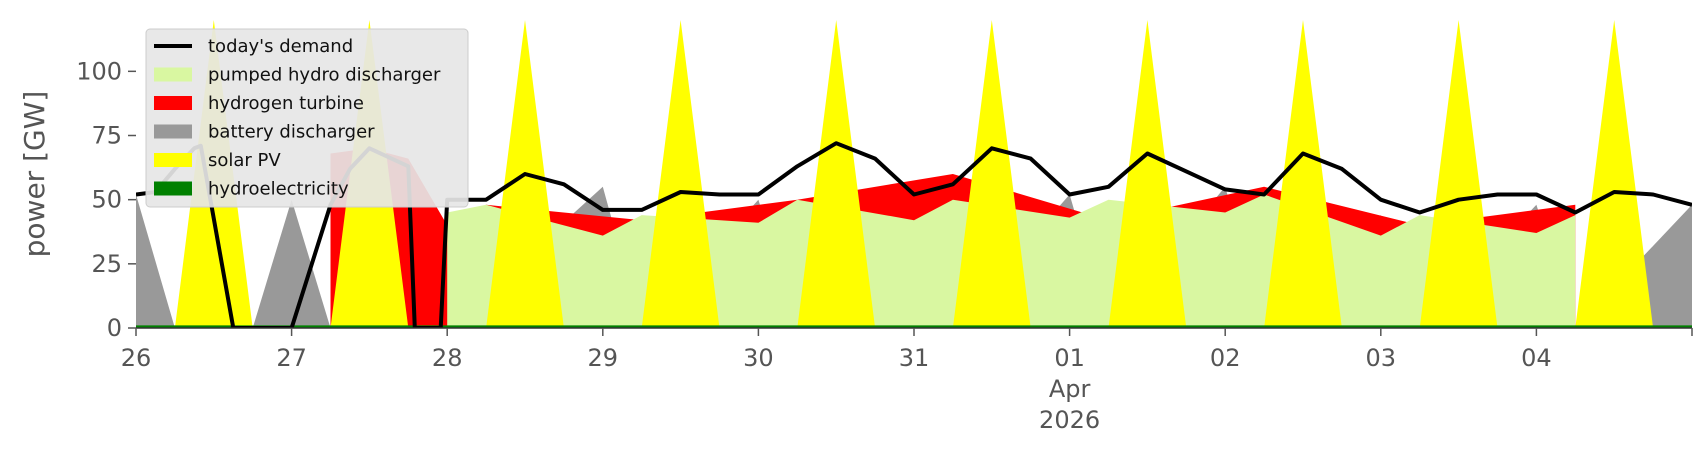 This screenshot has width=1706, height=460. What do you see at coordinates (1069, 420) in the screenshot?
I see `x-tick-year-label: 2026` at bounding box center [1069, 420].